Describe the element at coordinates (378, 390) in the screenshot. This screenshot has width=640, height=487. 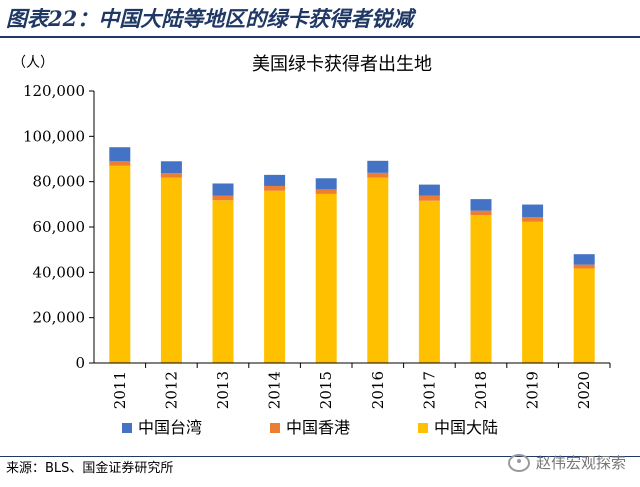
I see `x-tick-label: 2016` at that location.